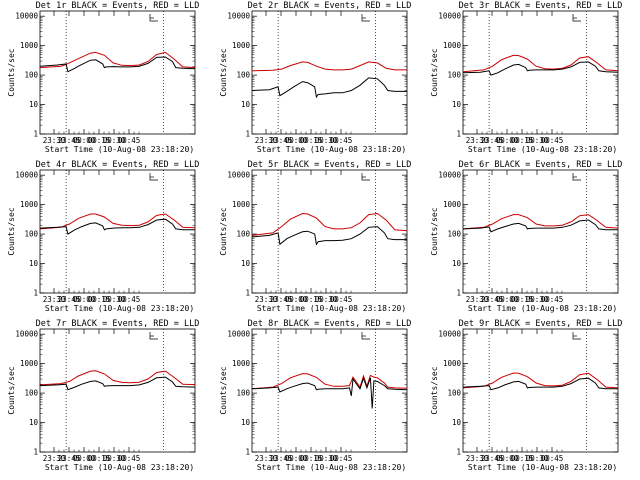  What do you see at coordinates (330, 324) in the screenshot?
I see `panel-title: Det 8r BLACK = Events, RED = LLD` at bounding box center [330, 324].